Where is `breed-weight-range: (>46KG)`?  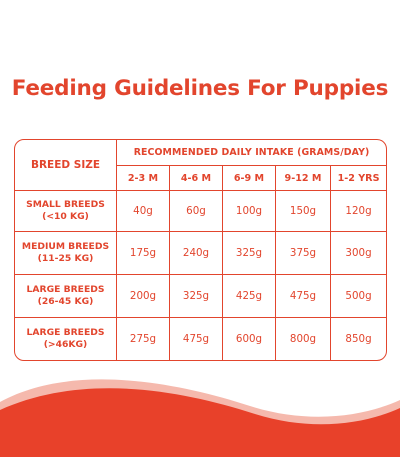 breed-weight-range: (>46KG) is located at coordinates (65, 344).